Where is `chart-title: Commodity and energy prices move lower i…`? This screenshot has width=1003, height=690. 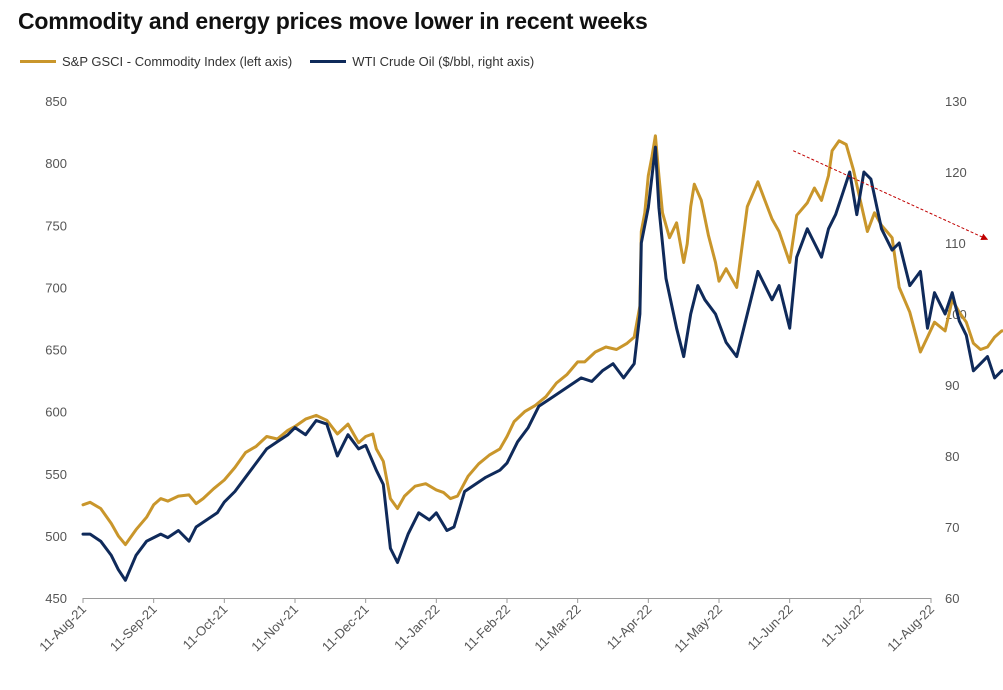
chart-title: Commodity and energy prices move lower i… is located at coordinates (333, 21).